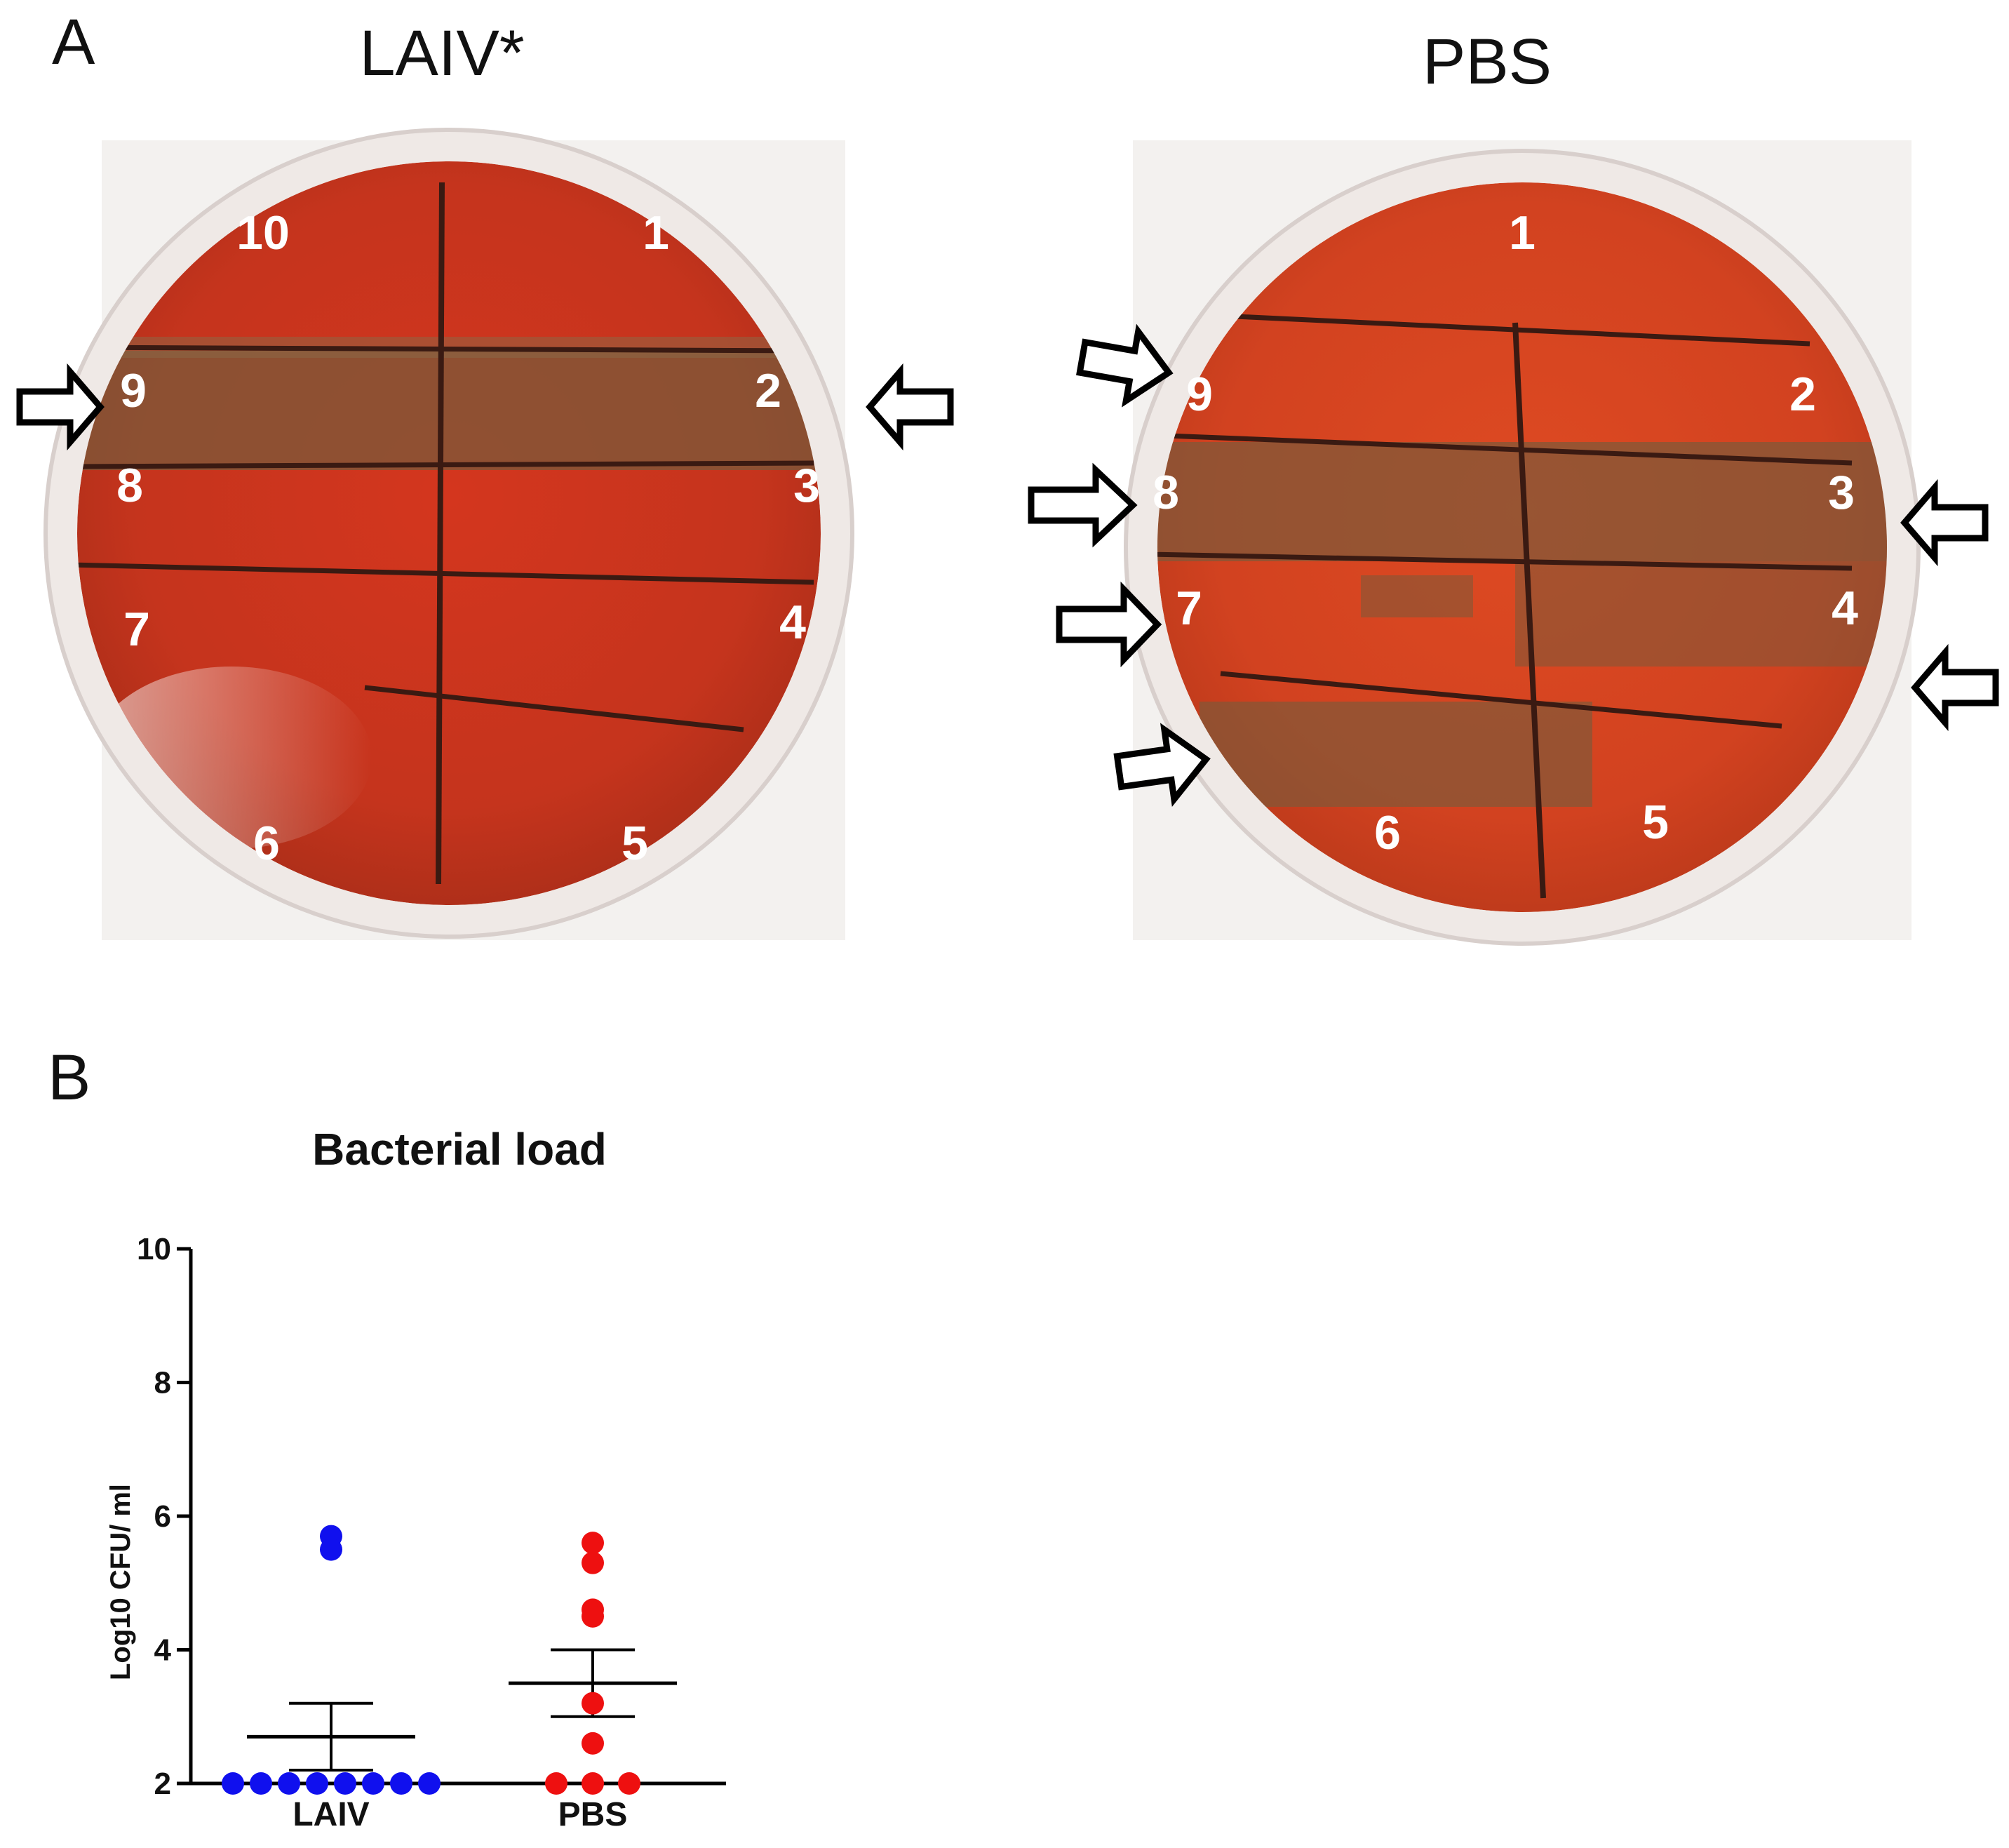 The width and height of the screenshot is (2009, 1848). What do you see at coordinates (449, 1660) in the screenshot?
I see `data-marks` at bounding box center [449, 1660].